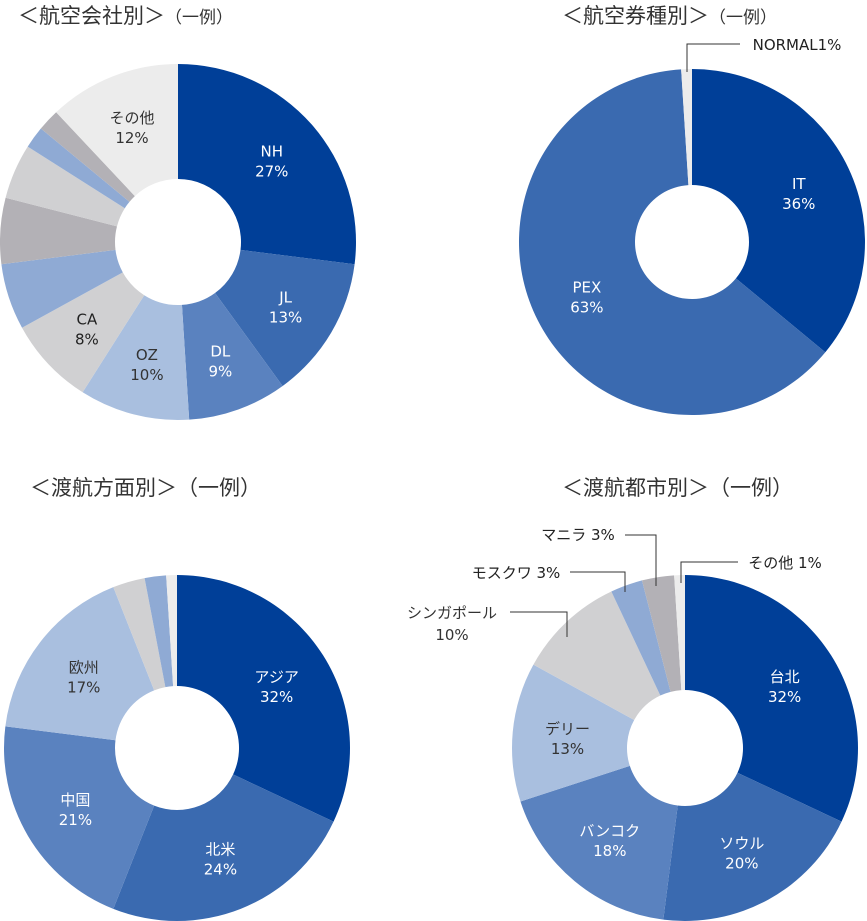  Describe the element at coordinates (798, 204) in the screenshot. I see `slice-value: 36%` at that location.